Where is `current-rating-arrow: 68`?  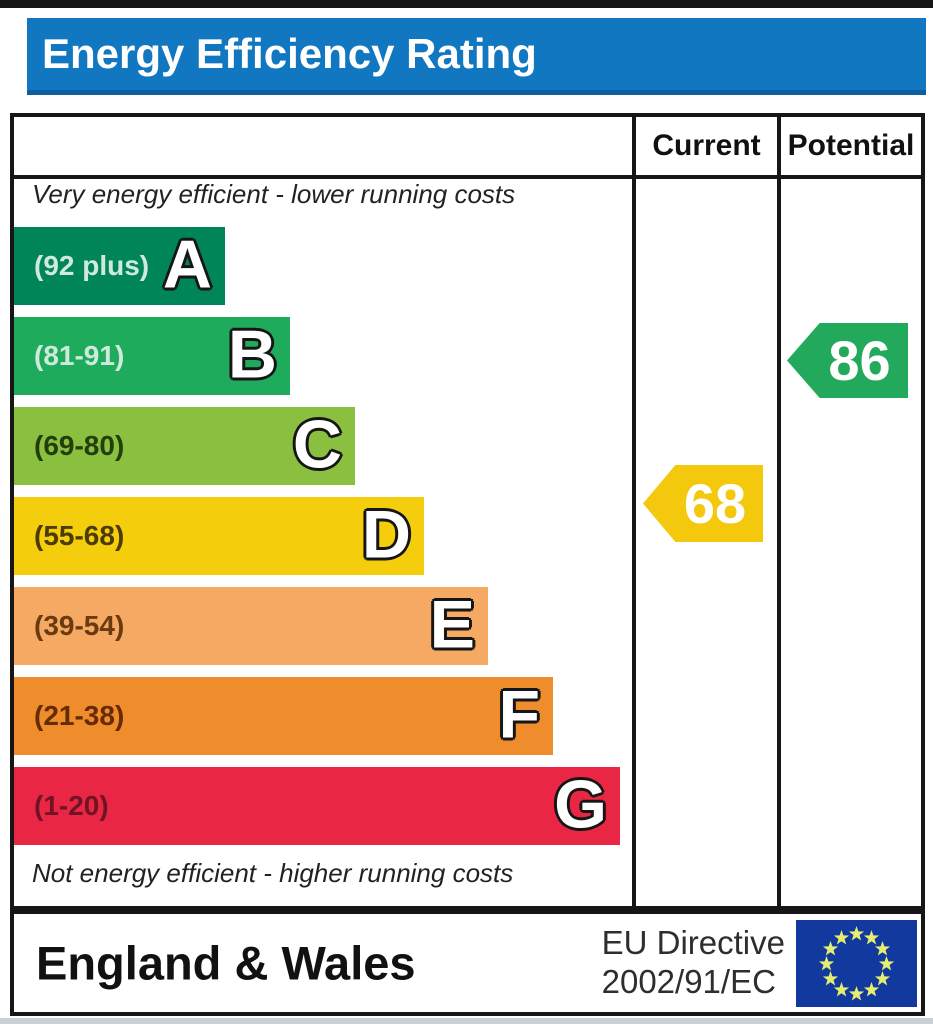 current-rating-arrow: 68 is located at coordinates (703, 503).